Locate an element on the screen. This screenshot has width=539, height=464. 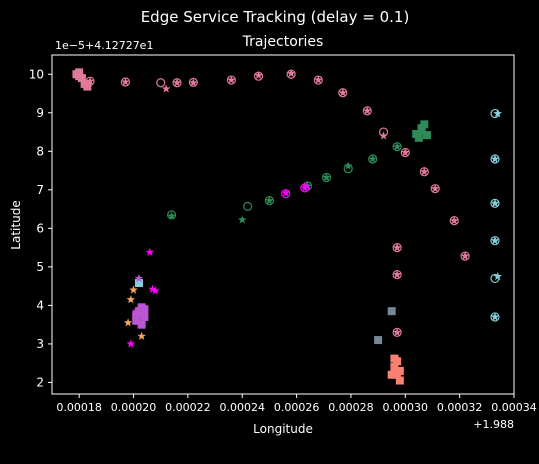
x-tick-label: 0.00028 is located at coordinates (351, 407).